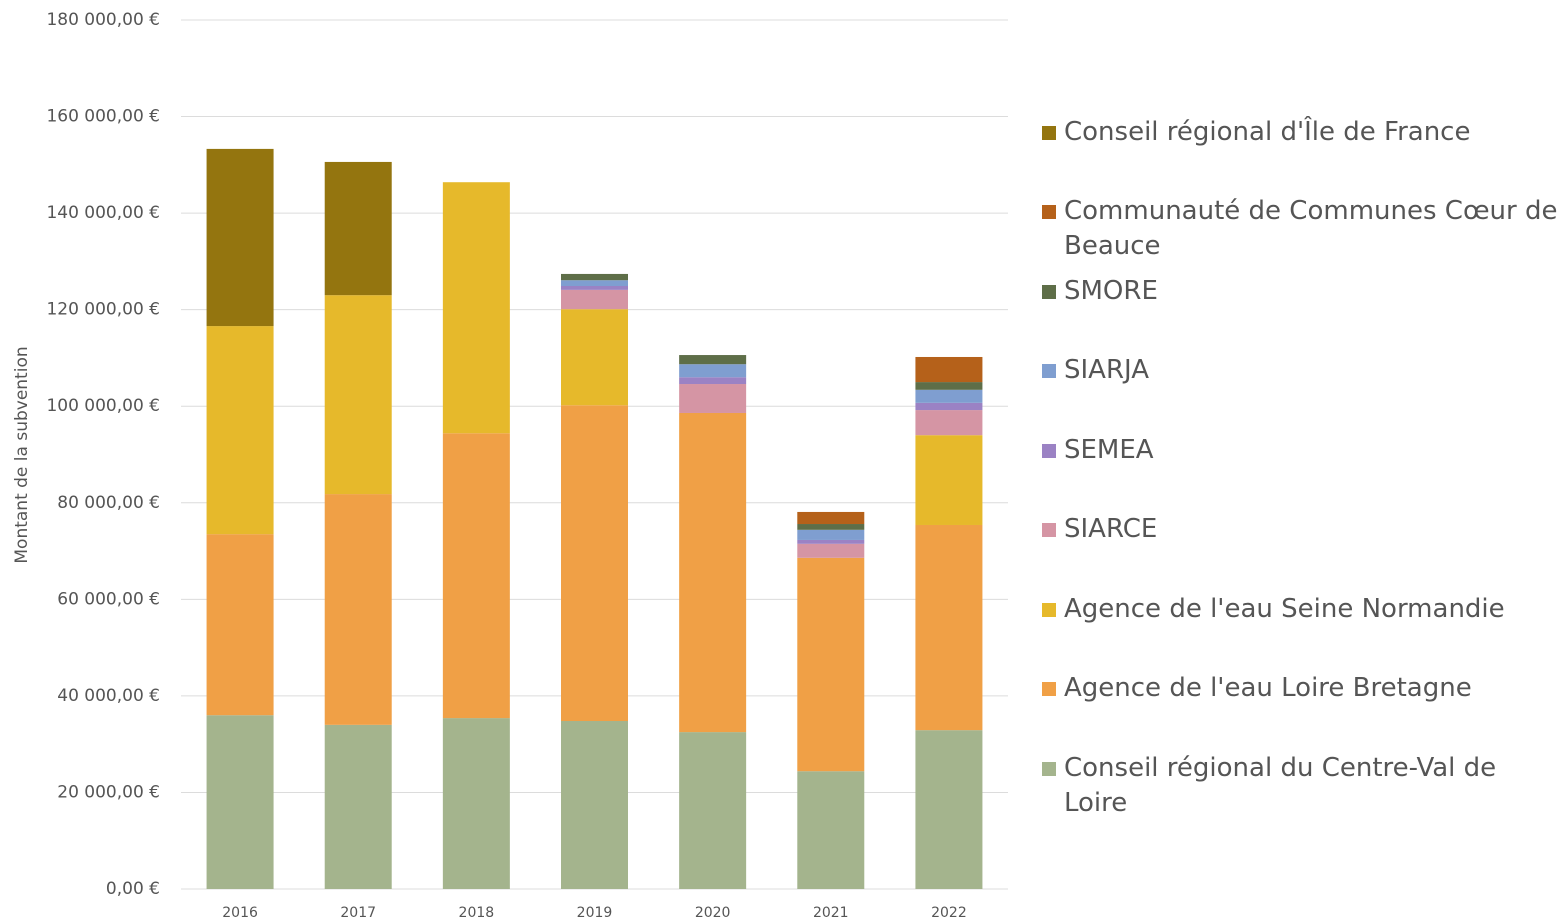  I want to click on legend-item: SIARJA, so click(1302, 370).